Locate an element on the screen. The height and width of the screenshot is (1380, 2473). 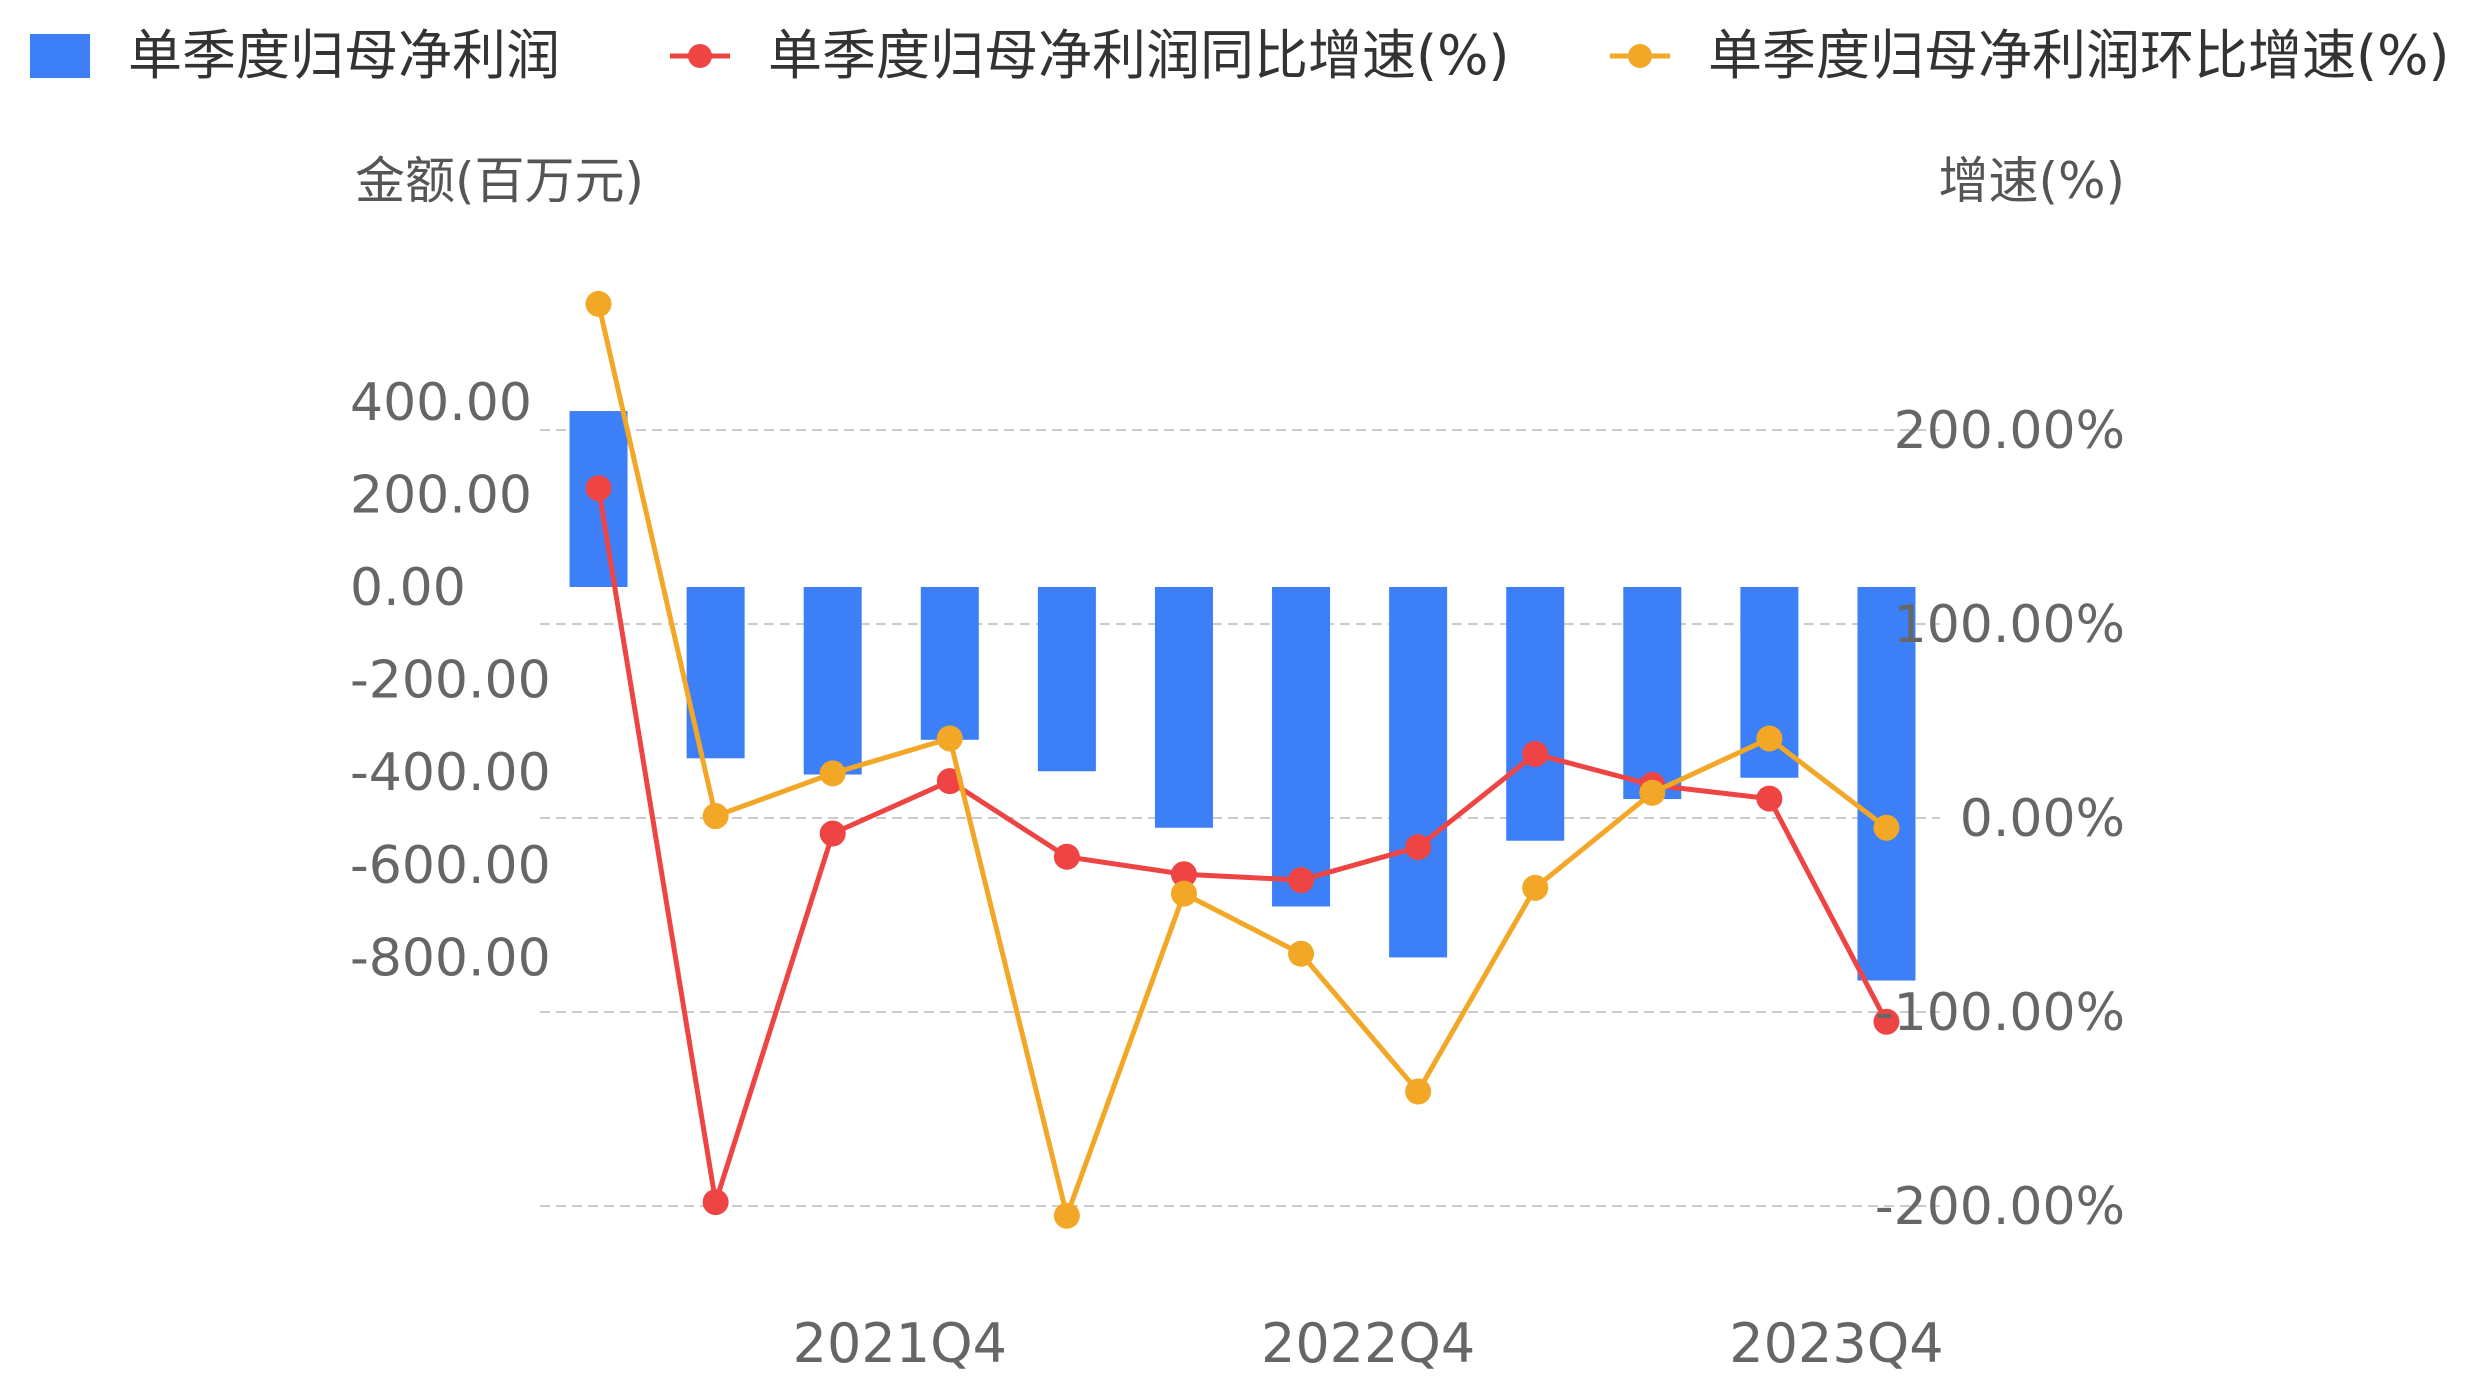
left-tick-label: 400.00 is located at coordinates (441, 403).